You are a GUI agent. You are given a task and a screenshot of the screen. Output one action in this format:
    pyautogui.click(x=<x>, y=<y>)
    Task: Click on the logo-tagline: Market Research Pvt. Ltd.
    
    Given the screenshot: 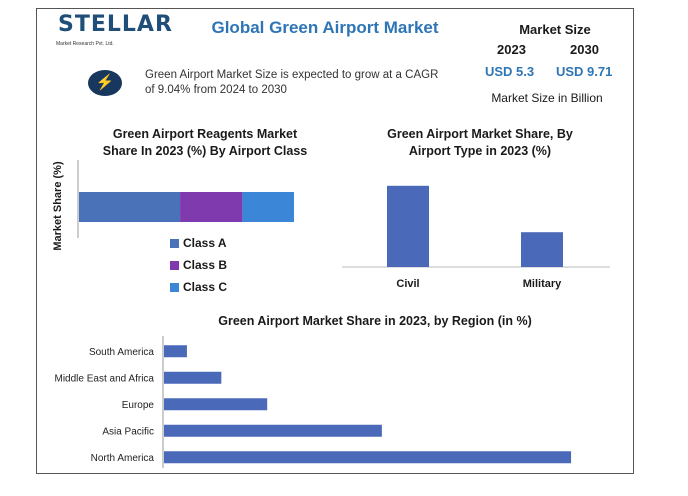 What is the action you would take?
    pyautogui.click(x=85, y=44)
    